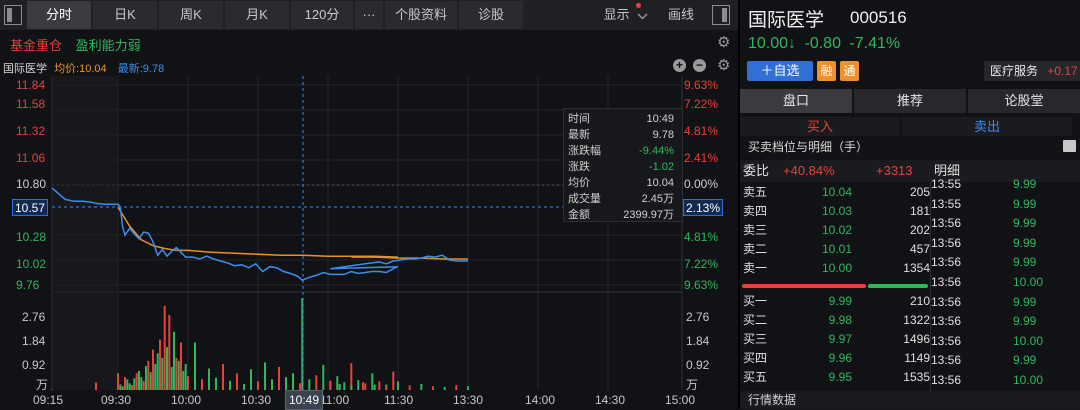 The height and width of the screenshot is (410, 1080). I want to click on tab-recommend: 推荐, so click(910, 101).